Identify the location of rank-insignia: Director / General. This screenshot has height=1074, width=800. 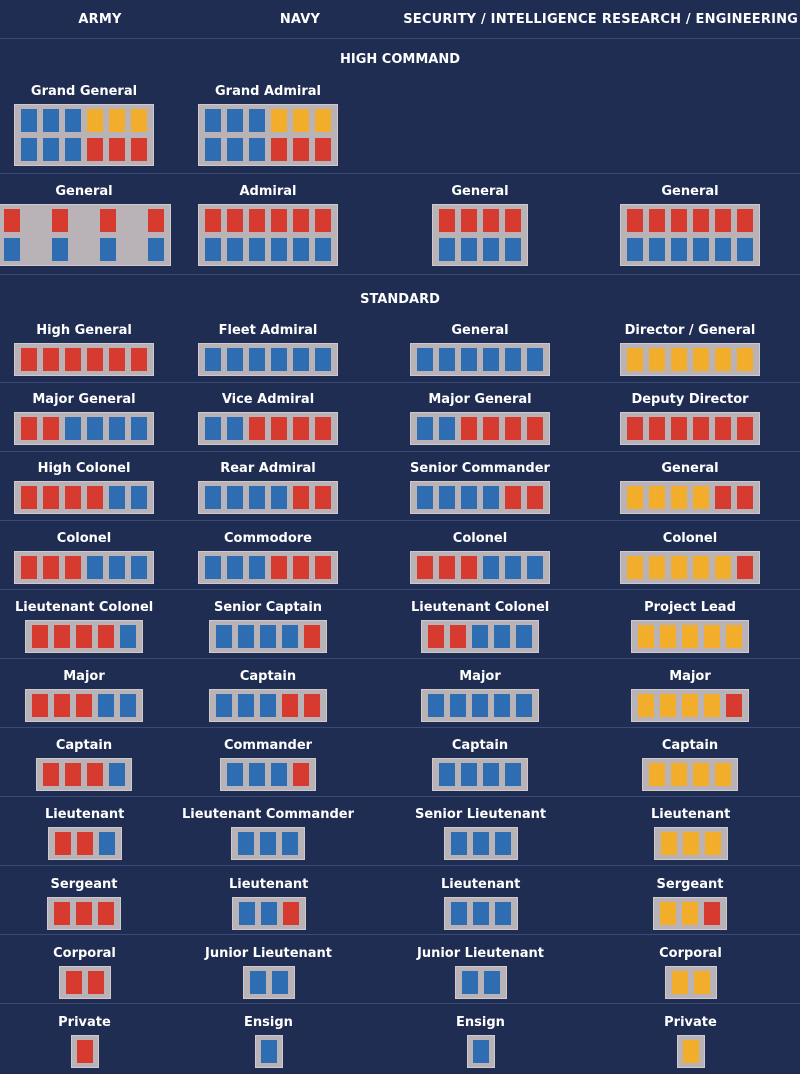
(690, 349).